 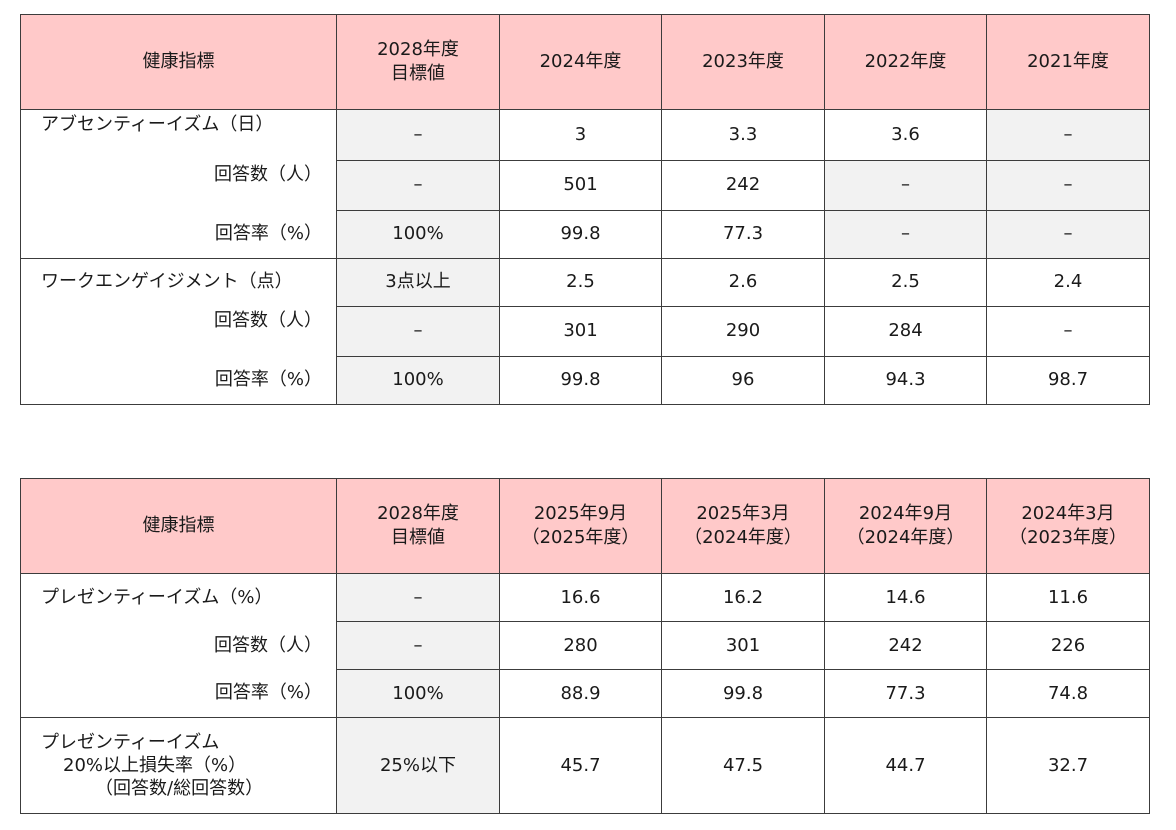 What do you see at coordinates (1068, 380) in the screenshot?
I see `value-cell: 98.7` at bounding box center [1068, 380].